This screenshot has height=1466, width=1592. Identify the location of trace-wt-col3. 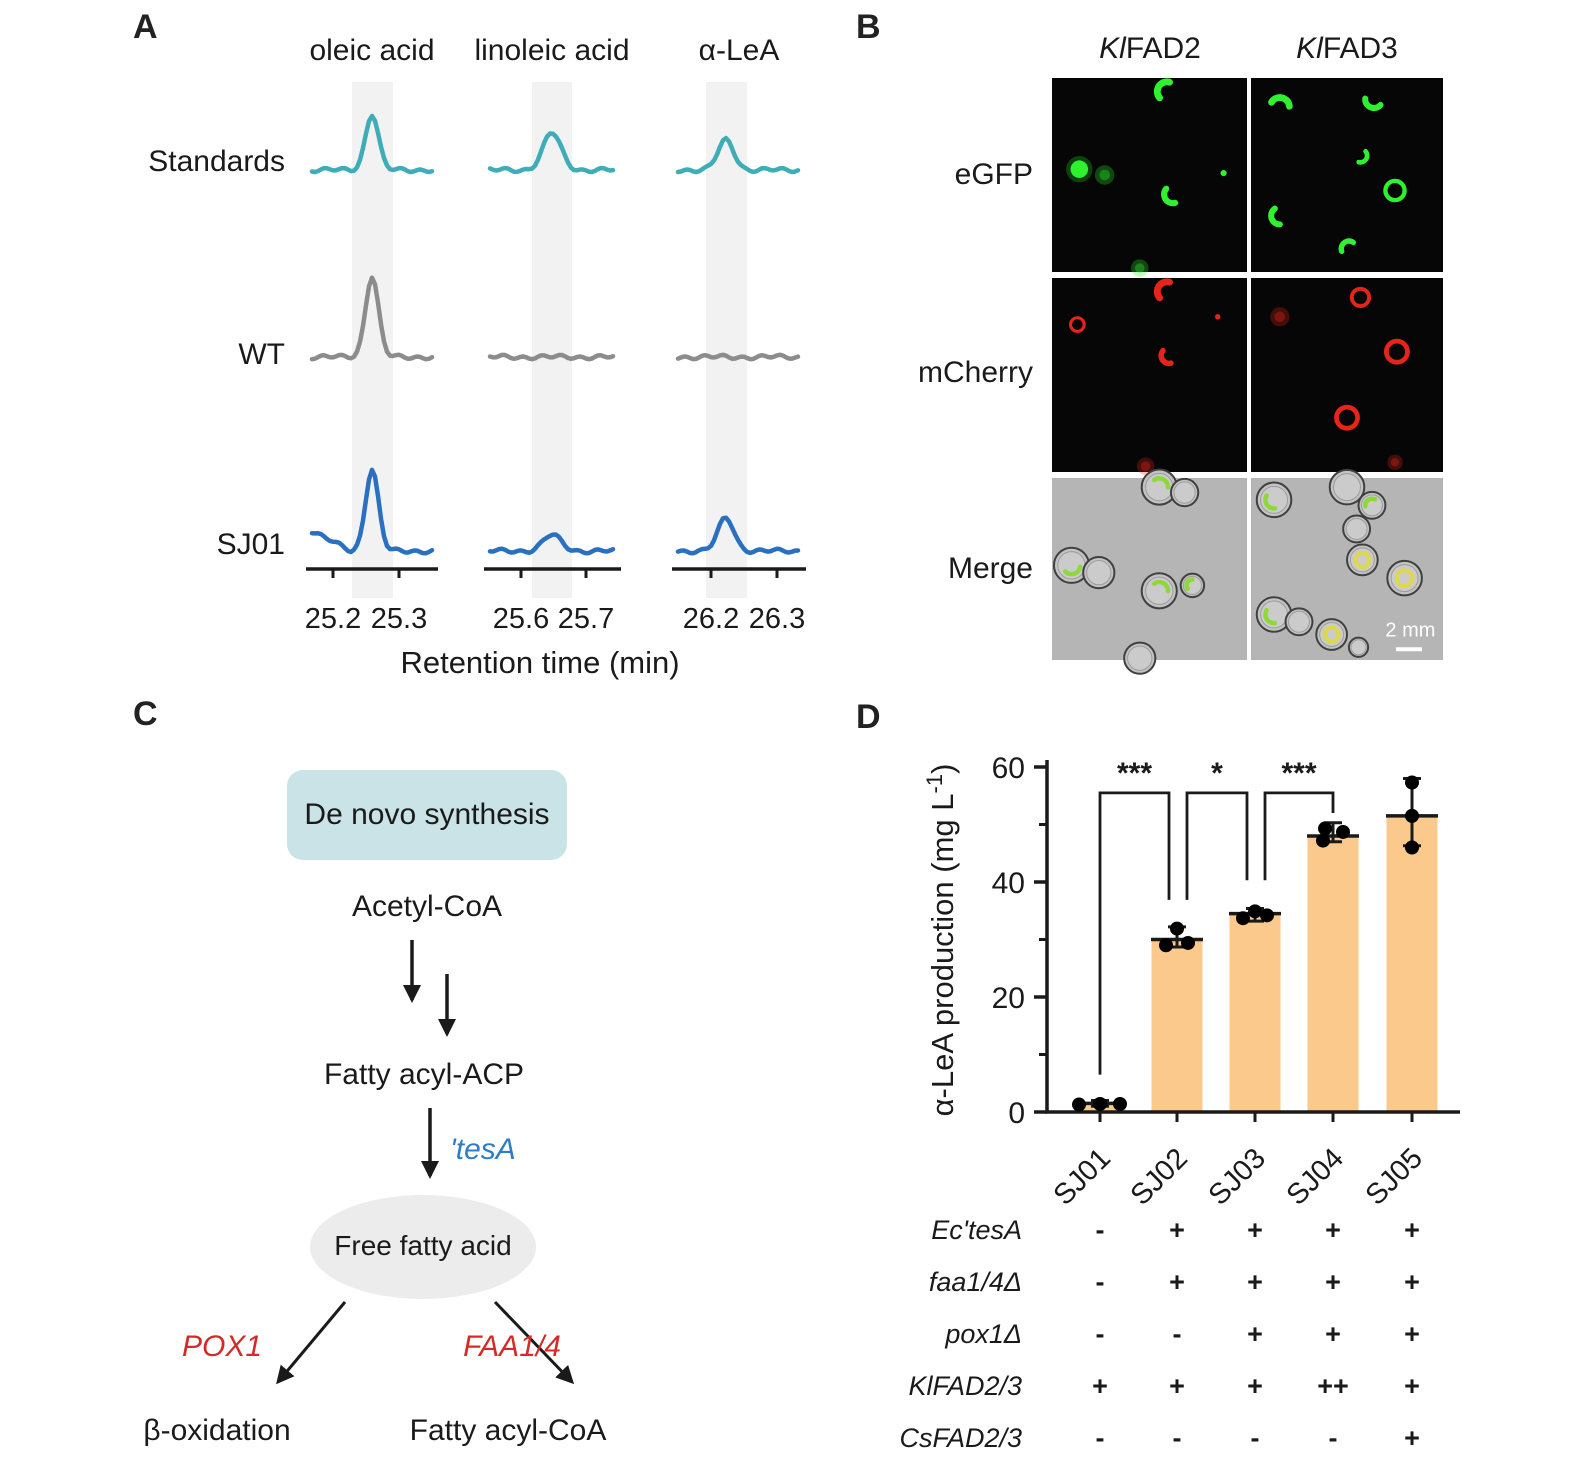
(738, 357).